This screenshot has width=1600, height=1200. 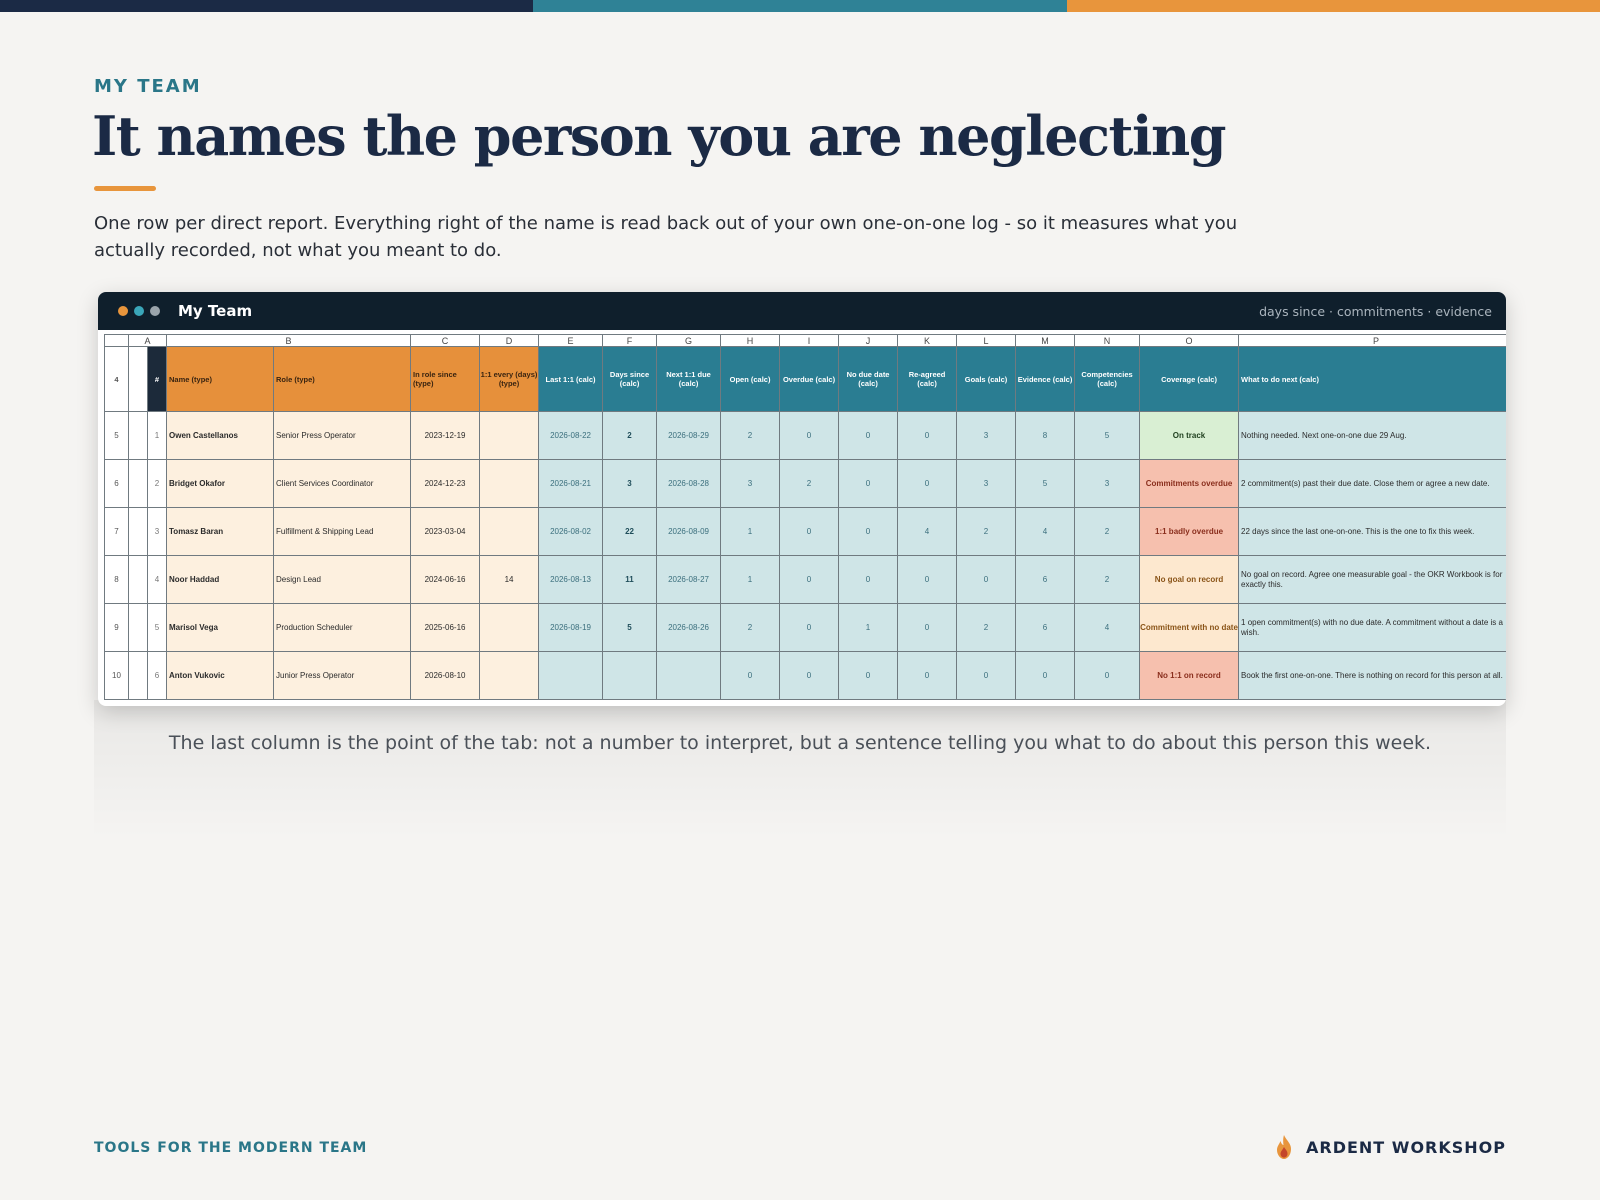 What do you see at coordinates (157, 435) in the screenshot?
I see `cell-num: 1` at bounding box center [157, 435].